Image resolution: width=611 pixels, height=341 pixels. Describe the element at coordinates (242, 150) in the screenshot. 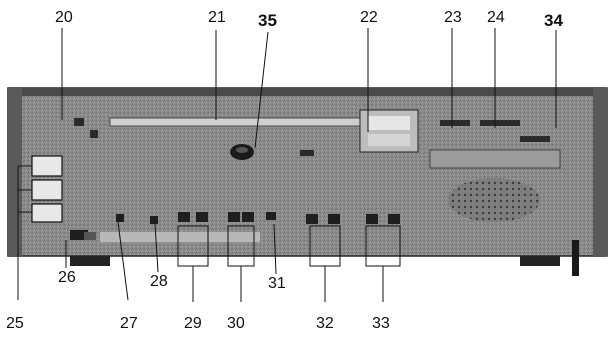

I see `ground-terminal-cap` at that location.